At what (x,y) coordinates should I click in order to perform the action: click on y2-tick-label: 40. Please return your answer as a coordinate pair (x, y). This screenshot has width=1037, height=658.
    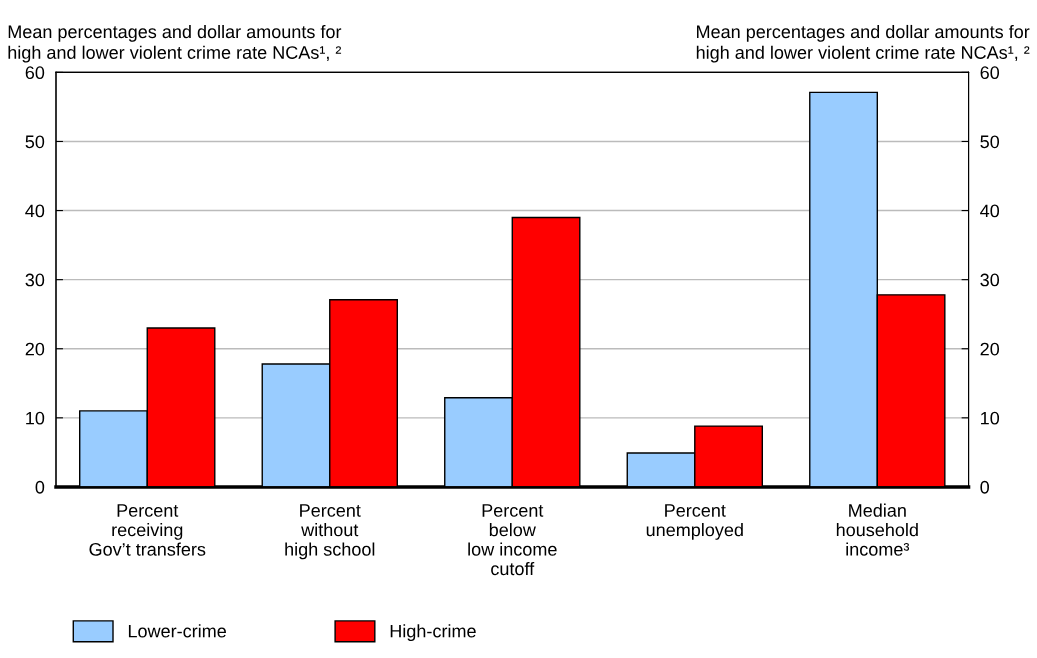
    Looking at the image, I should click on (990, 211).